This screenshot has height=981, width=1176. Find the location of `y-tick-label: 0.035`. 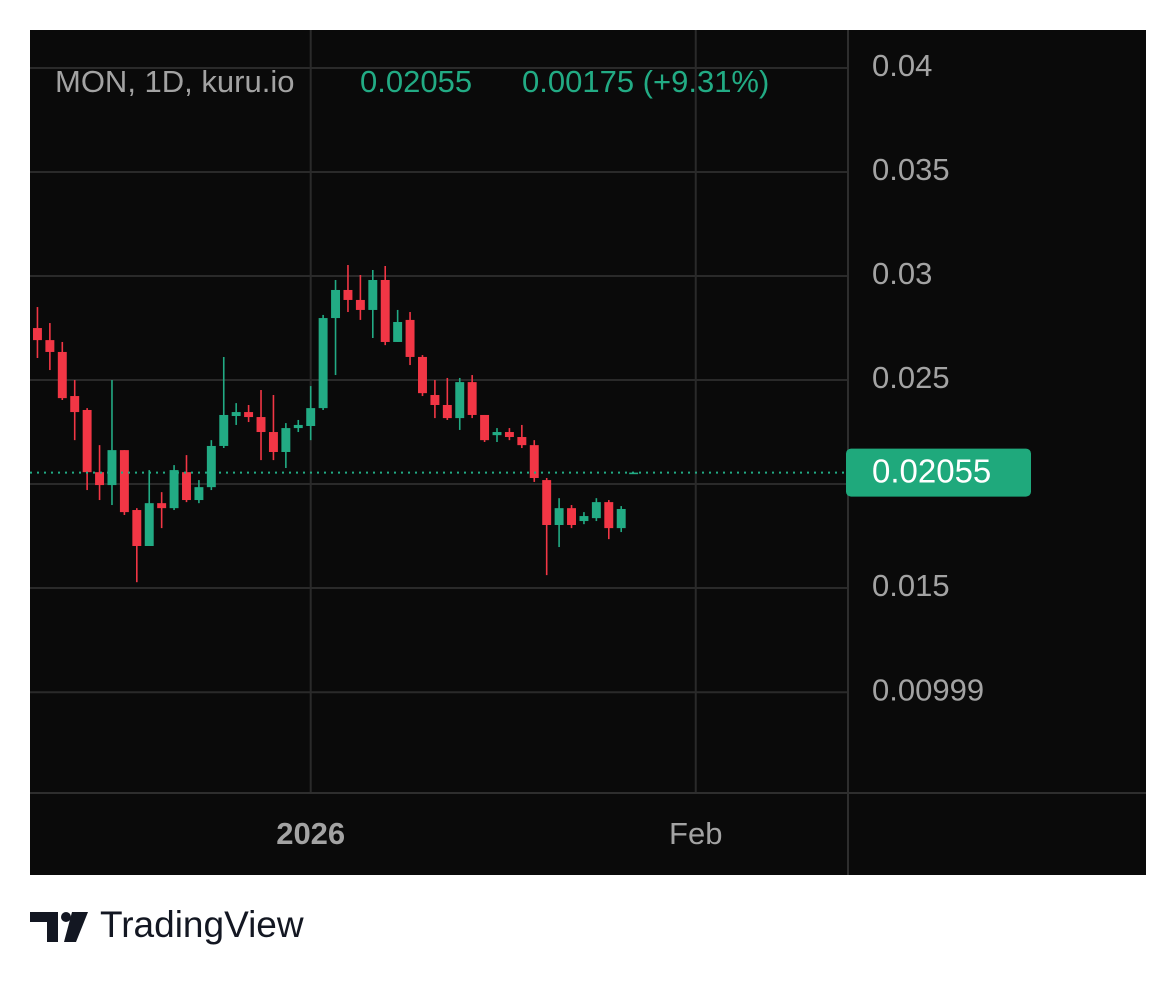

y-tick-label: 0.035 is located at coordinates (911, 169).